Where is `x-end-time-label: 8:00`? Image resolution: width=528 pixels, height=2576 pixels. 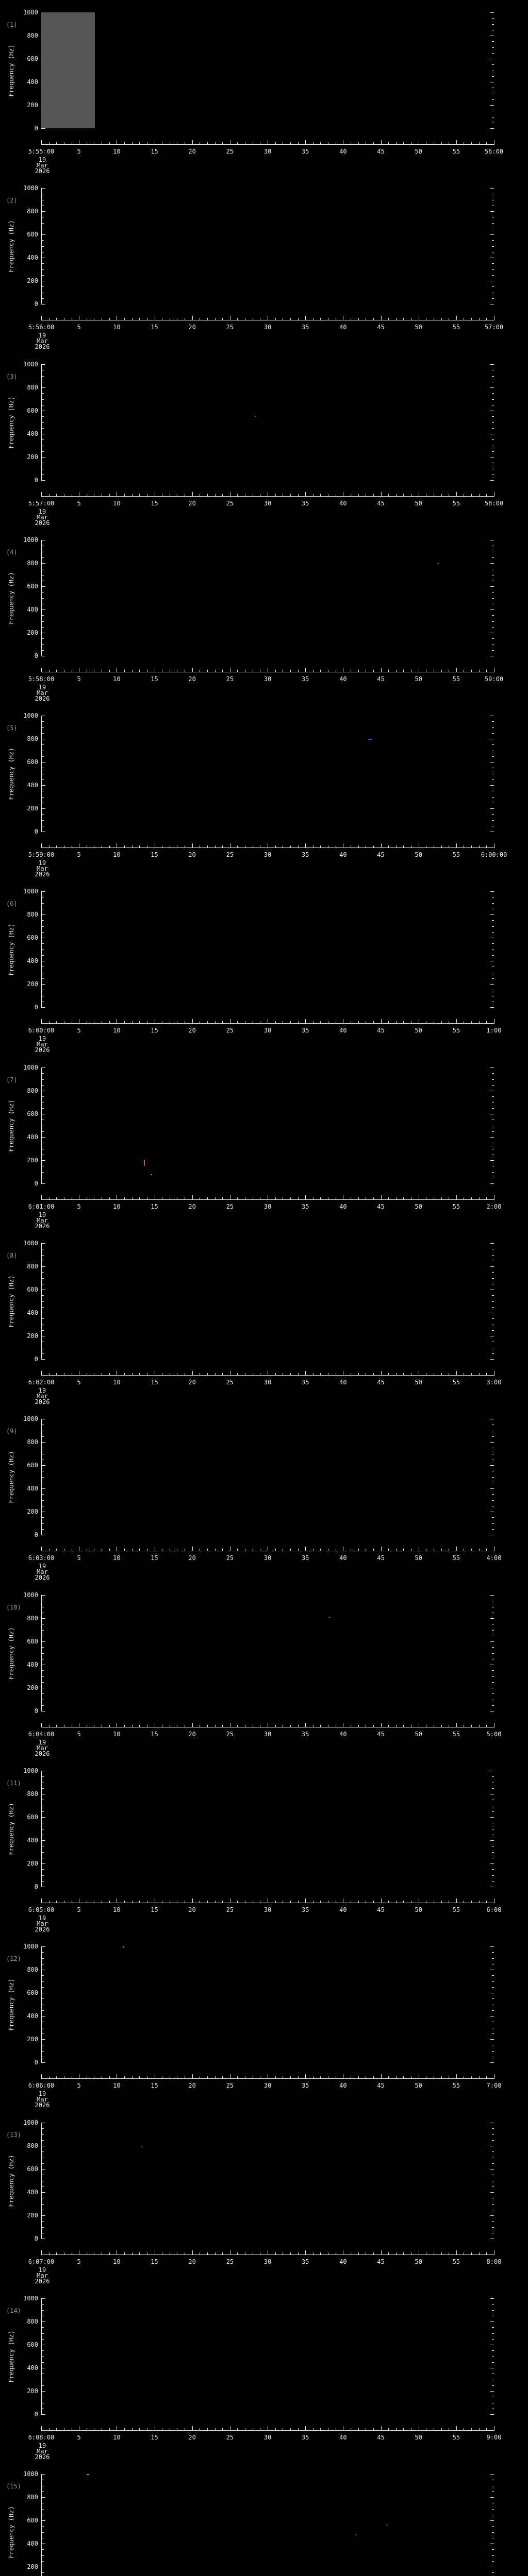
x-end-time-label: 8:00 is located at coordinates (494, 2261).